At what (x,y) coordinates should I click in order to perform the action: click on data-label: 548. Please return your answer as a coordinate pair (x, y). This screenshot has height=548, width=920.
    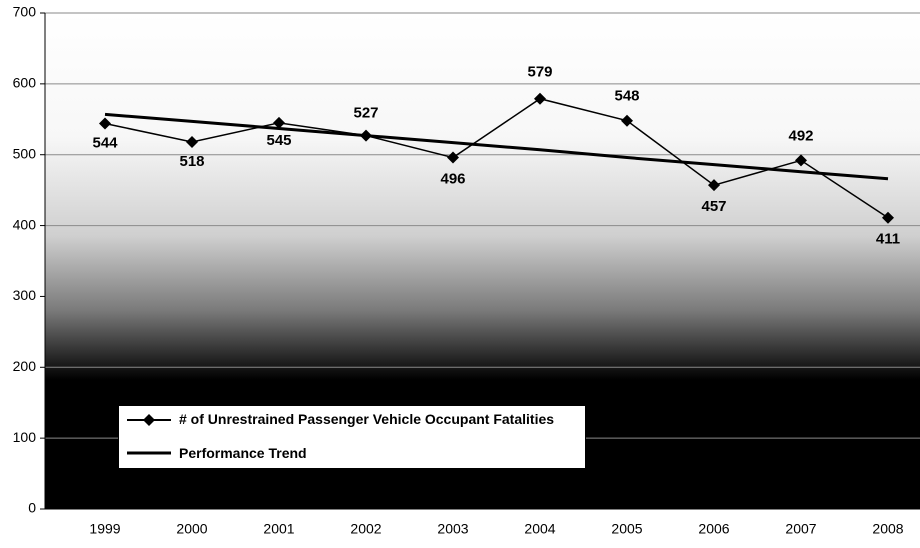
    Looking at the image, I should click on (626, 96).